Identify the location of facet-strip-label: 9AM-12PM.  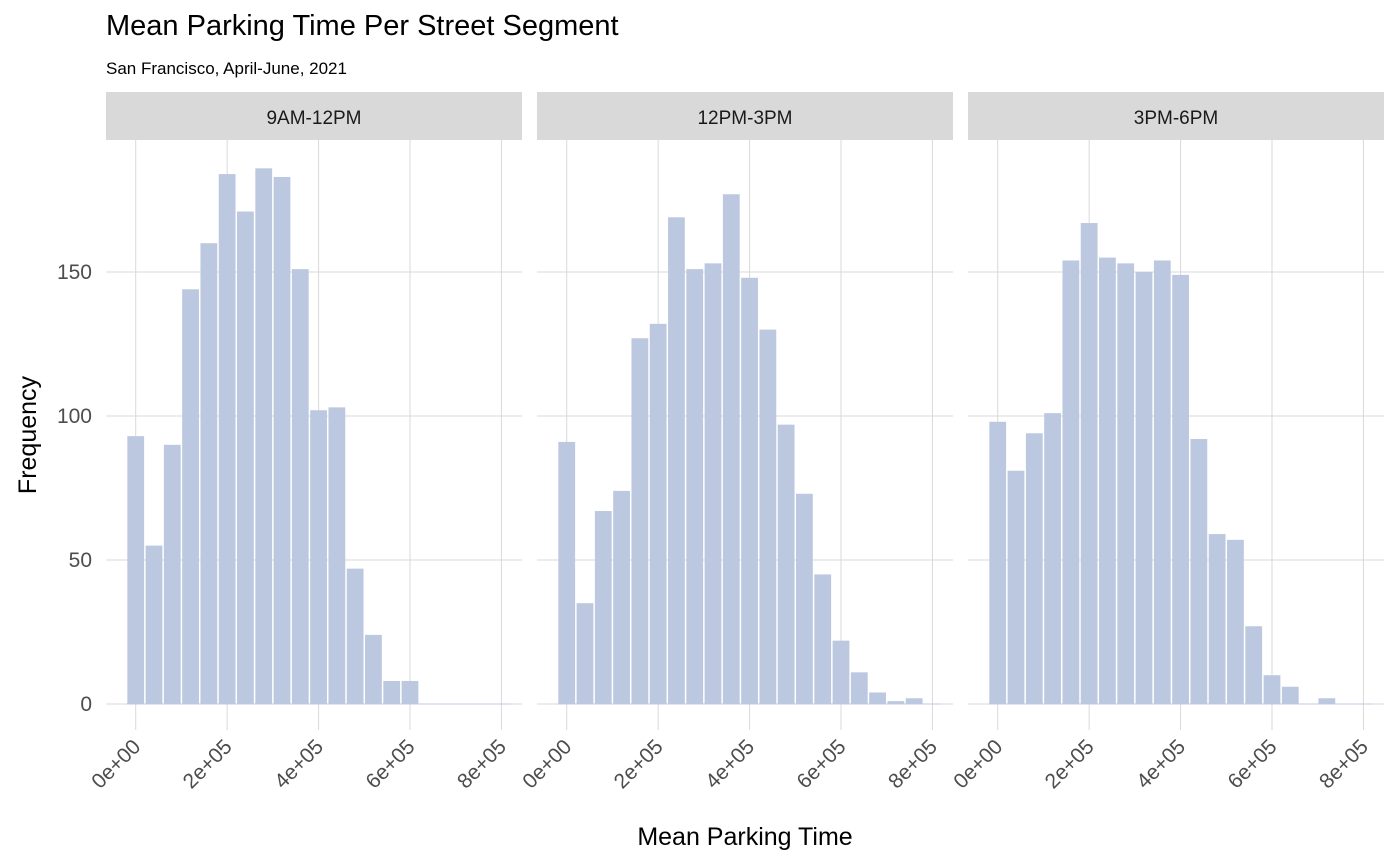
(313, 118).